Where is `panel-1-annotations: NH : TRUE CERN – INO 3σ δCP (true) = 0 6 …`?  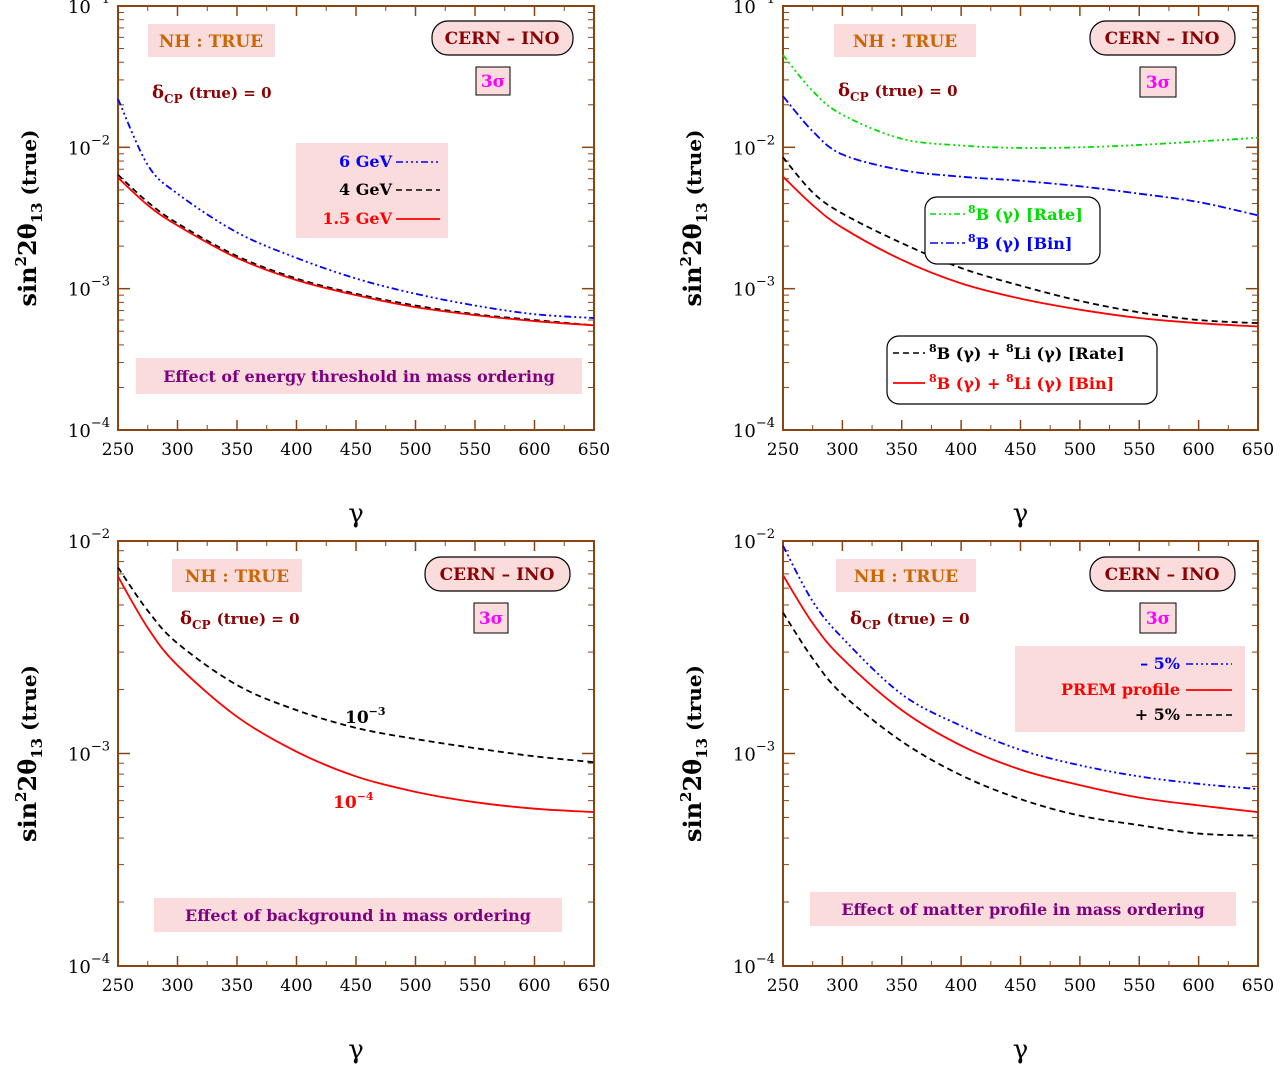 panel-1-annotations: NH : TRUE CERN – INO 3σ δCP (true) = 0 6 … is located at coordinates (359, 207).